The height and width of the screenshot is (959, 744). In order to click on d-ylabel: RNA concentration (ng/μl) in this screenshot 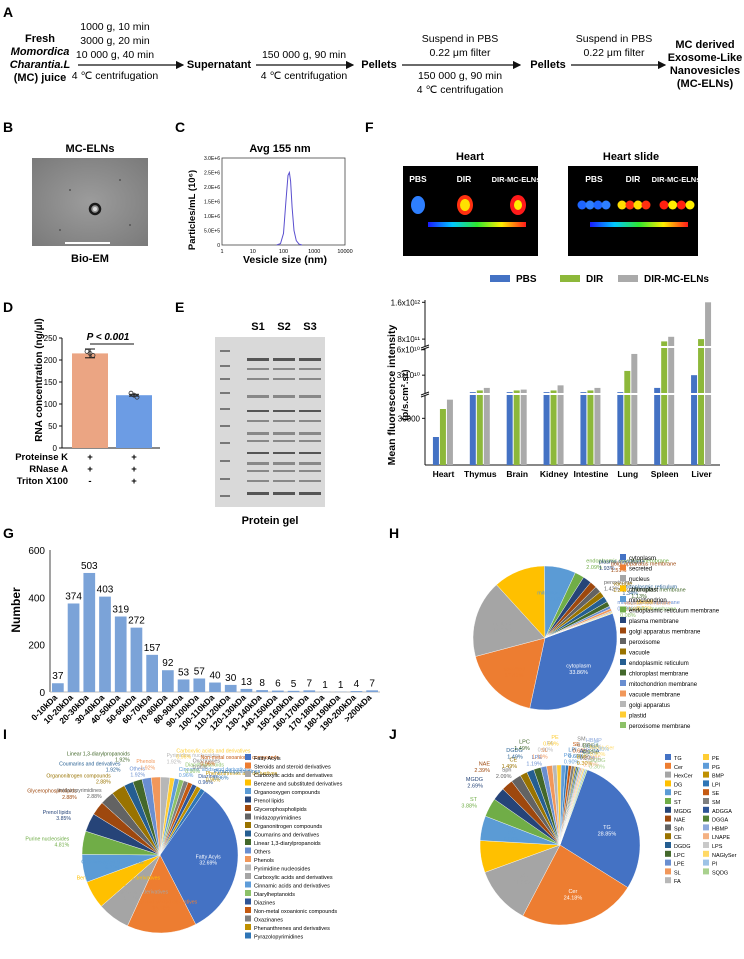, I will do `click(39, 380)`.